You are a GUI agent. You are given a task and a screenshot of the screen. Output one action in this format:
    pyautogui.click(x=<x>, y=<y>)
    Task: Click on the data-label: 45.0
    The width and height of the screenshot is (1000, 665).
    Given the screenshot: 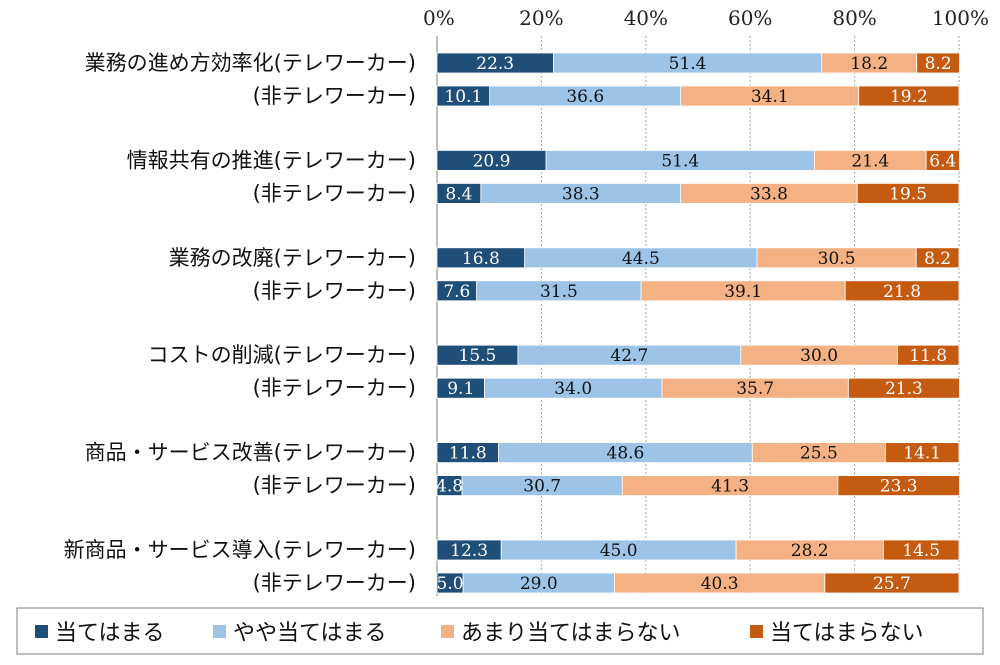 What is the action you would take?
    pyautogui.click(x=619, y=551)
    